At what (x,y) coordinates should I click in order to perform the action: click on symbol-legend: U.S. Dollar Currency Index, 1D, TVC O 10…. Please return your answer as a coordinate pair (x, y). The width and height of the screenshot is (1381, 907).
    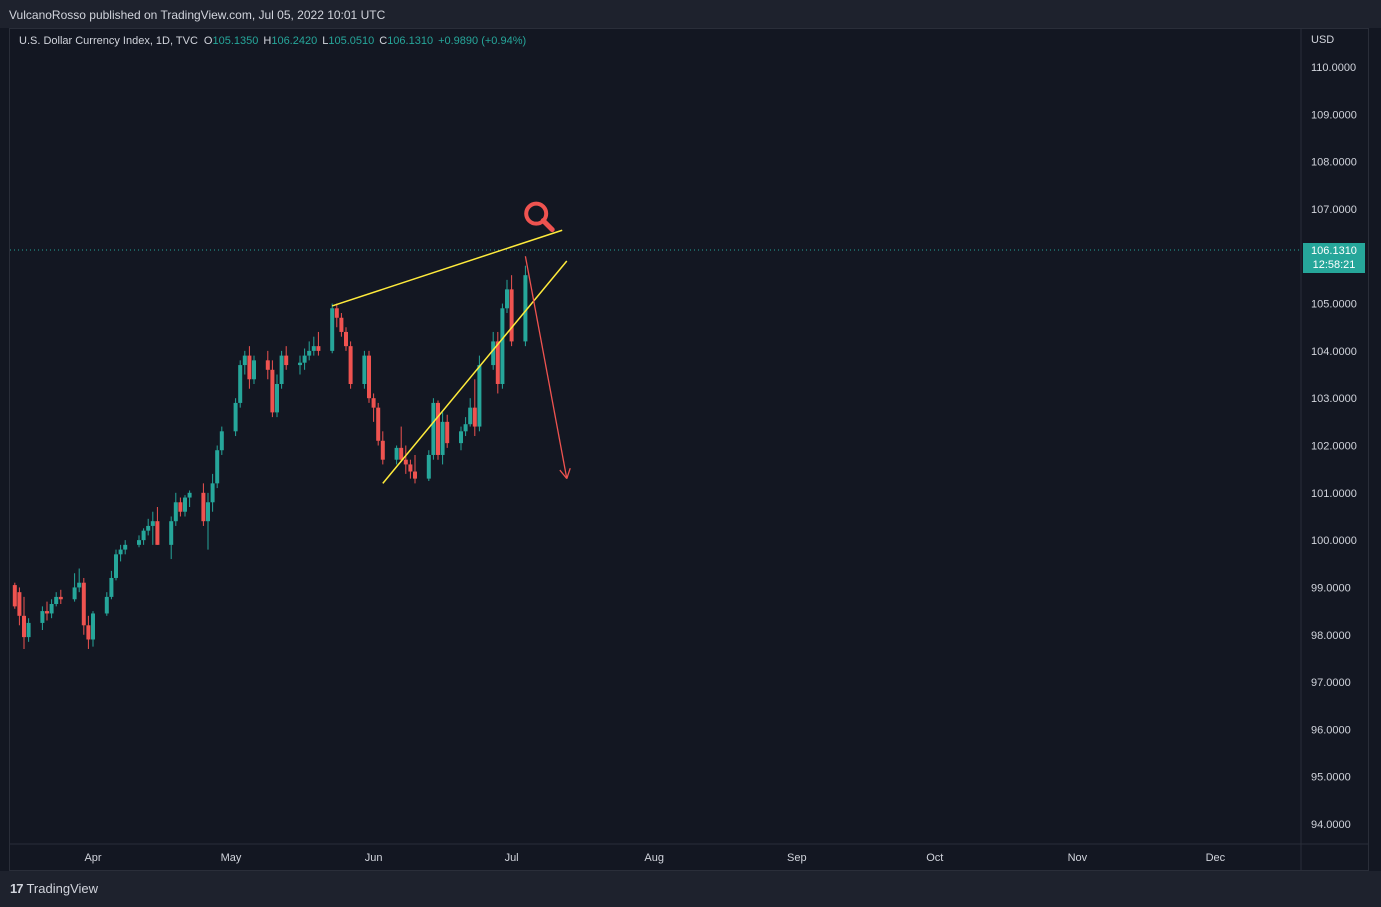
    Looking at the image, I should click on (275, 41).